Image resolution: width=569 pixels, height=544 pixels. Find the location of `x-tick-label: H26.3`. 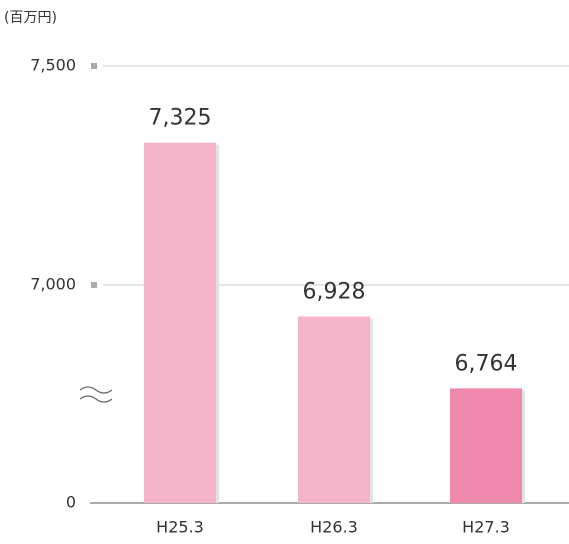

x-tick-label: H26.3 is located at coordinates (334, 527).